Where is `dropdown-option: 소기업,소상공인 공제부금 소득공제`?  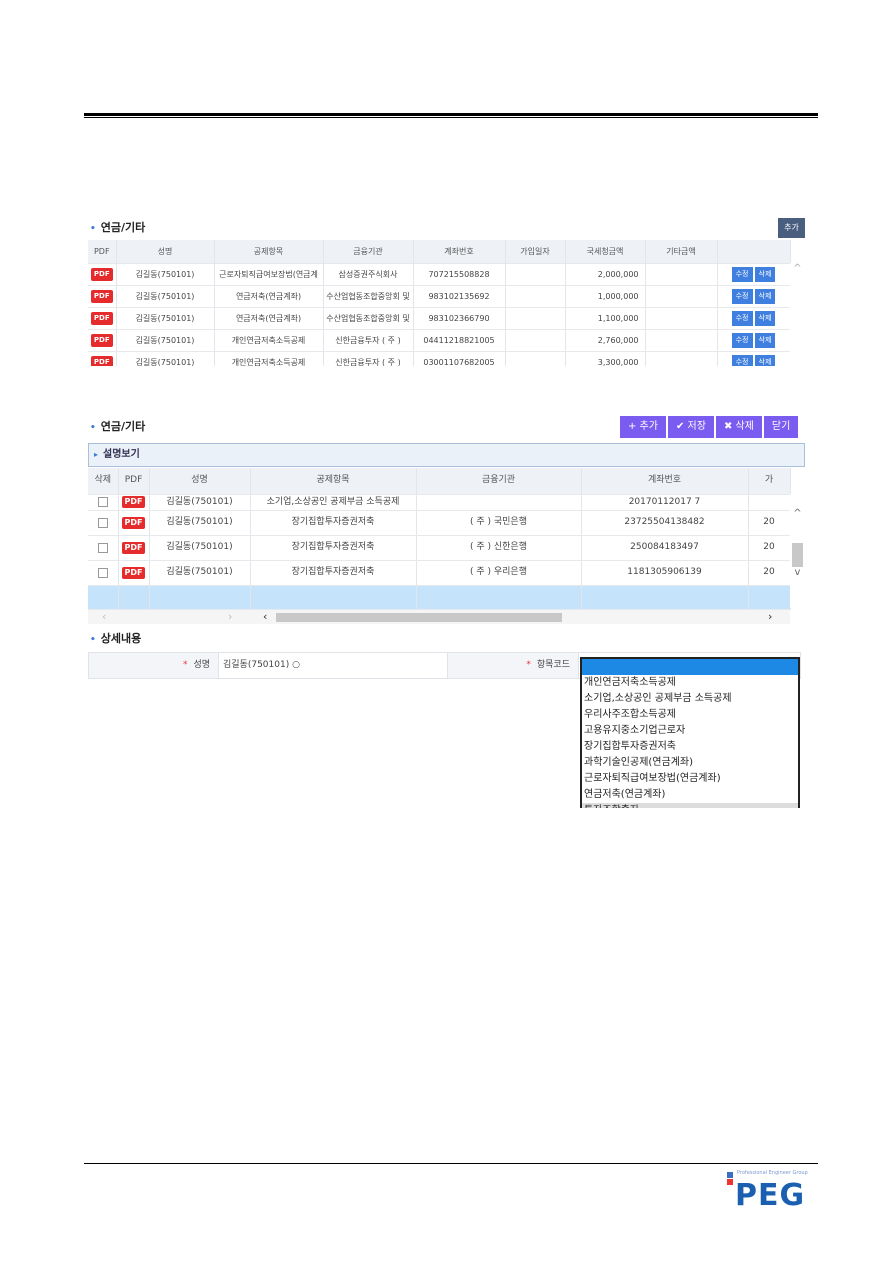
dropdown-option: 소기업,소상공인 공제부금 소득공제 is located at coordinates (658, 698).